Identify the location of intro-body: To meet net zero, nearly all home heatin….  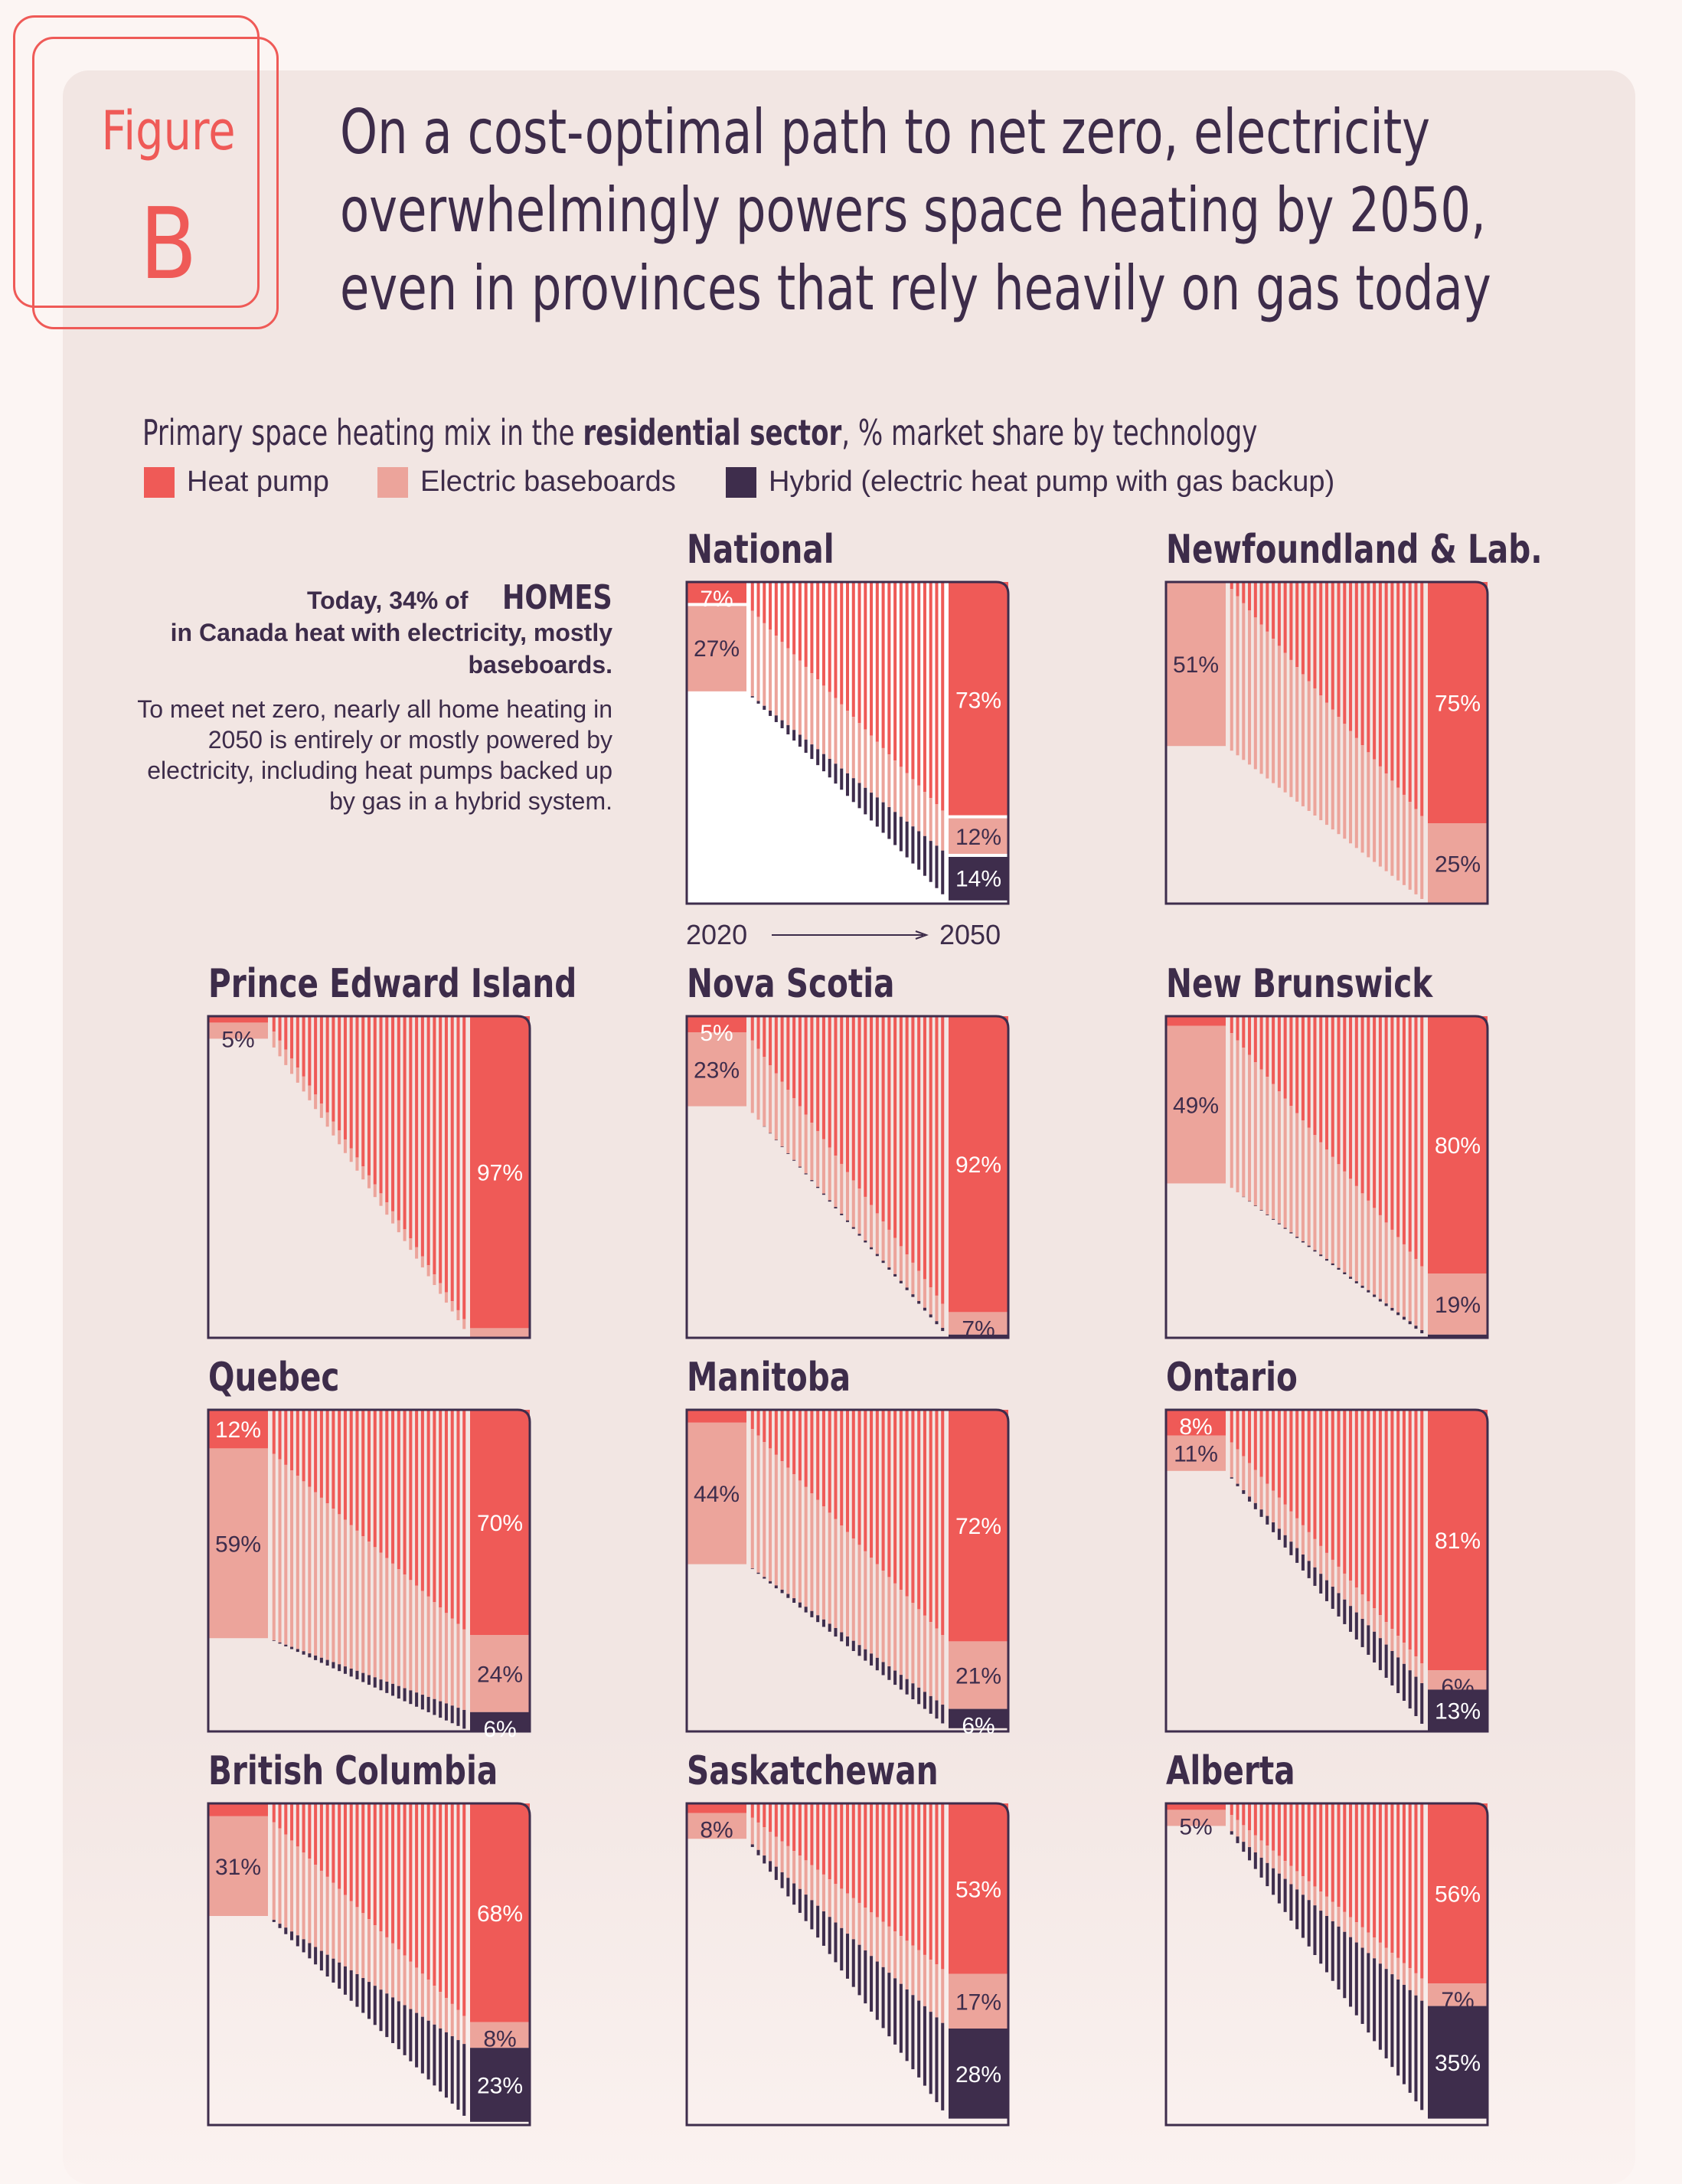
(363, 755).